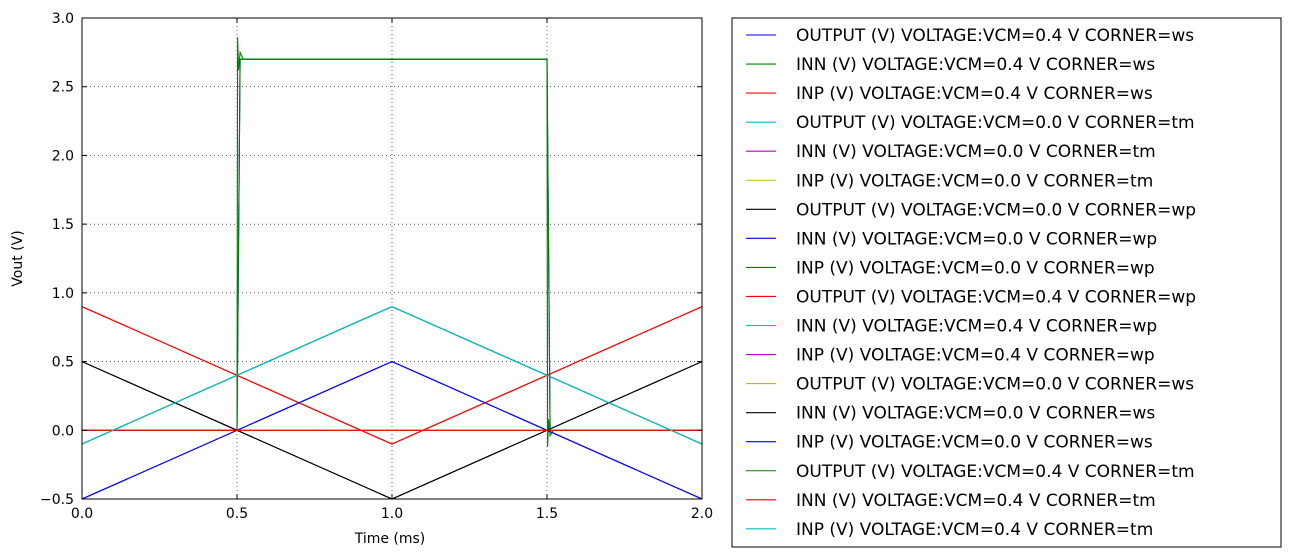  Describe the element at coordinates (996, 210) in the screenshot. I see `legend-label-7: OUTPUT (V) VOLTAGE:VCM=0.0 V CORNER=wp` at that location.